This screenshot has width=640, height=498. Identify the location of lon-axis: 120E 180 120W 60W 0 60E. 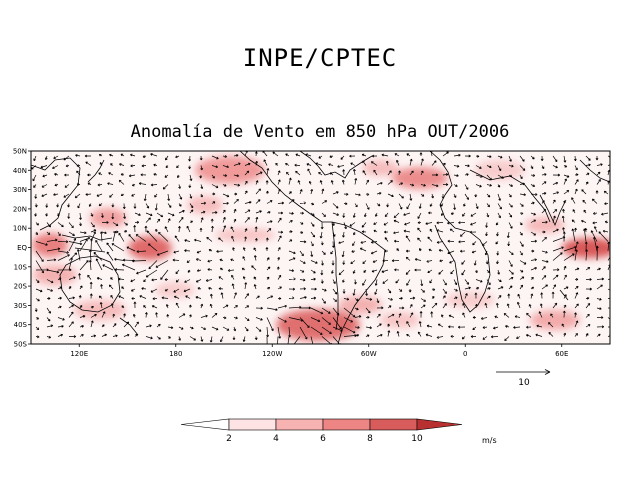
(319, 351).